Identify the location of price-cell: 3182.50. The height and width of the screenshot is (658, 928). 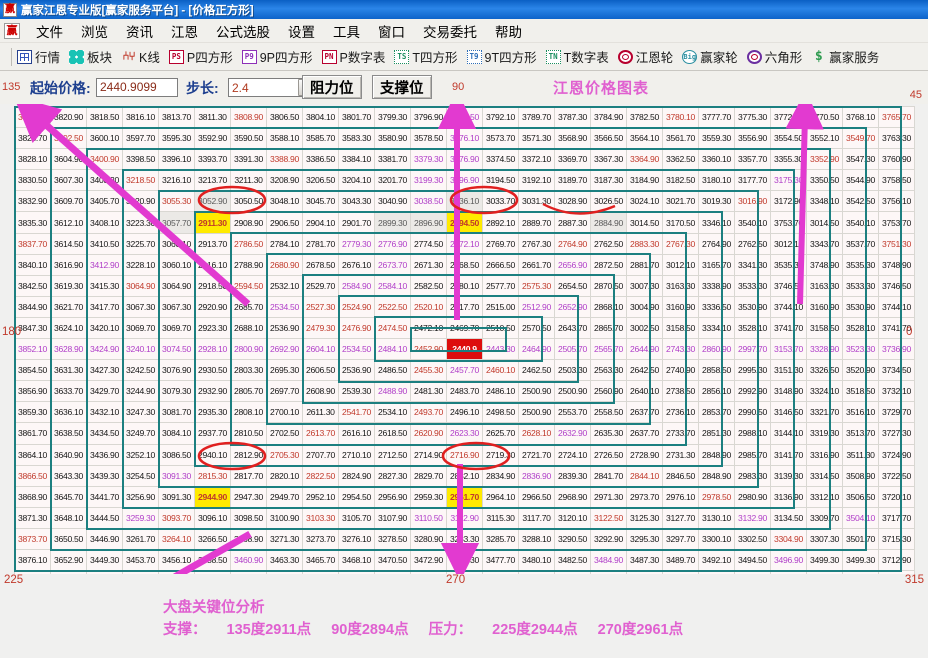
(680, 180).